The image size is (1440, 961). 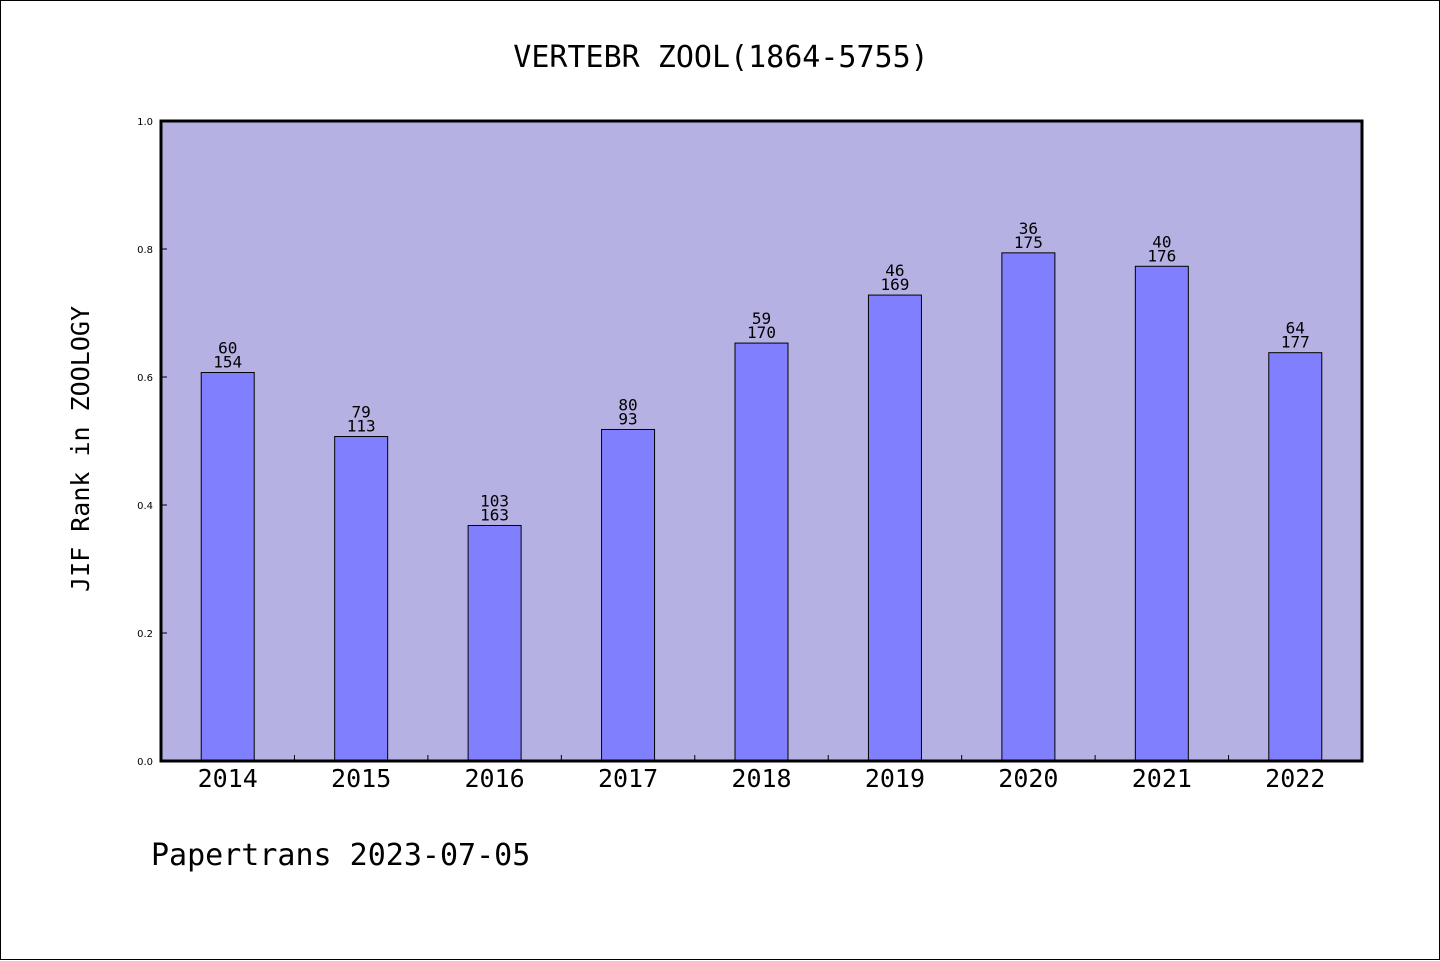 What do you see at coordinates (1295, 328) in the screenshot?
I see `bar-label-rank: 64` at bounding box center [1295, 328].